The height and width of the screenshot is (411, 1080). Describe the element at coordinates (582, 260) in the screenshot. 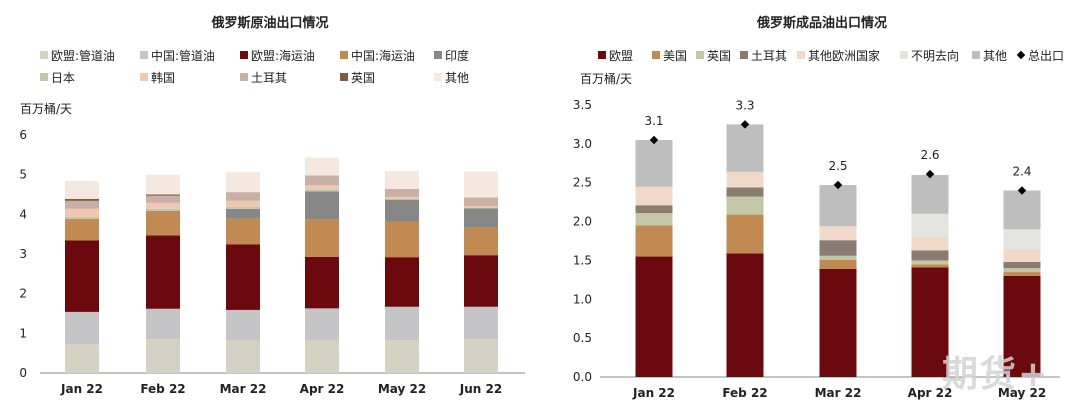

I see `chart2-ytick-3: 1.5` at that location.